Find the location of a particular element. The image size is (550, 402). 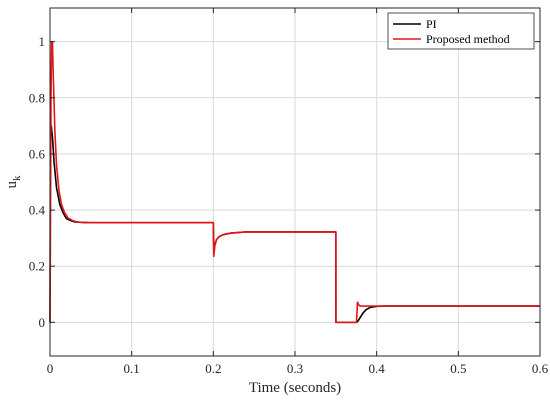

y-axis-label: uk is located at coordinates (13, 182).